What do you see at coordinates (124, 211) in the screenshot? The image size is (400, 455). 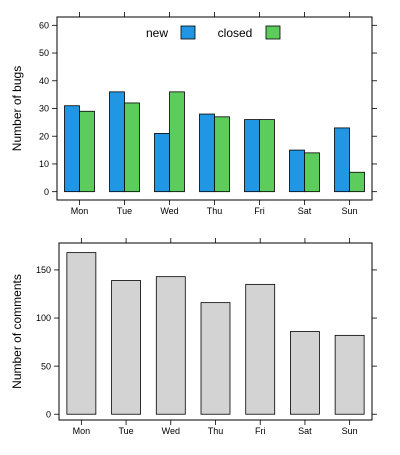 I see `bugs-xtick-label: Tue` at bounding box center [124, 211].